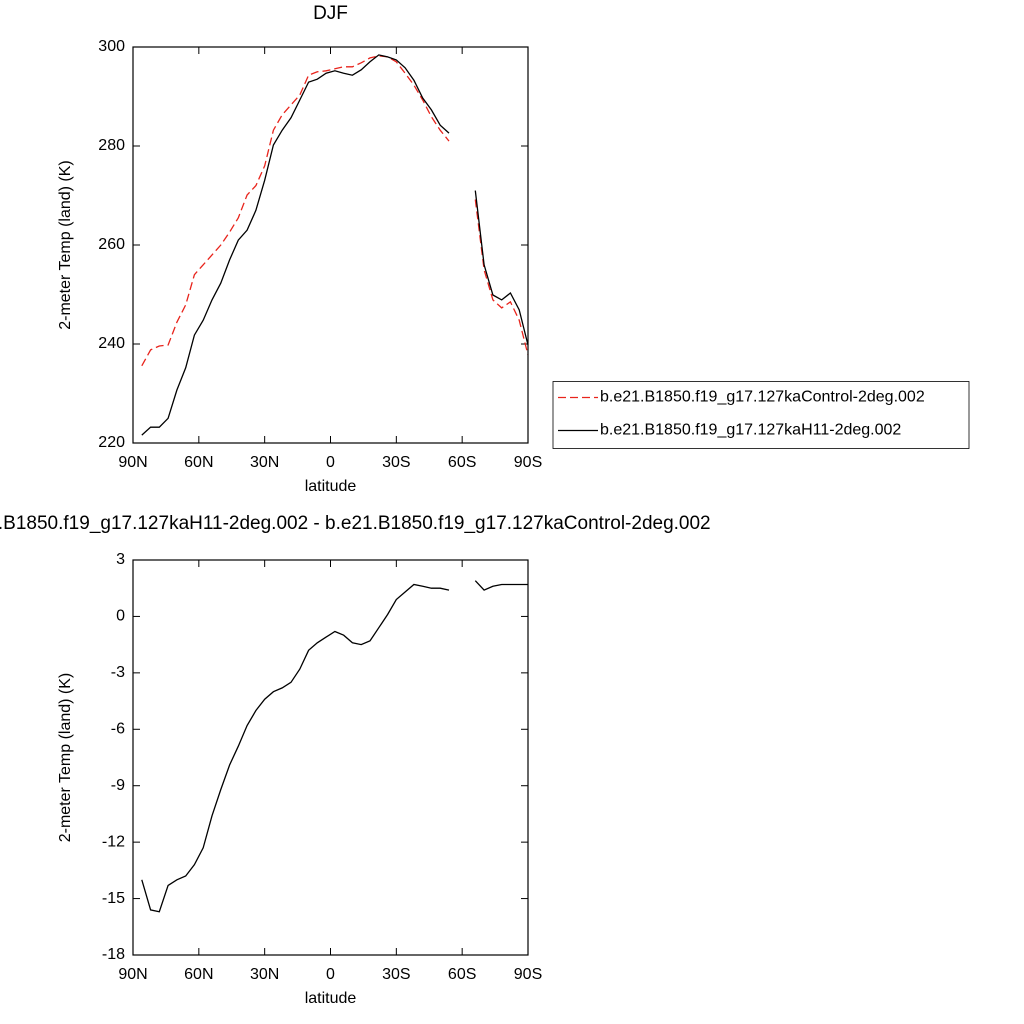 This screenshot has width=1024, height=1024. Describe the element at coordinates (750, 430) in the screenshot. I see `legend-label: b.e21.B1850.f19_g17.127kaH11-2deg.002` at that location.